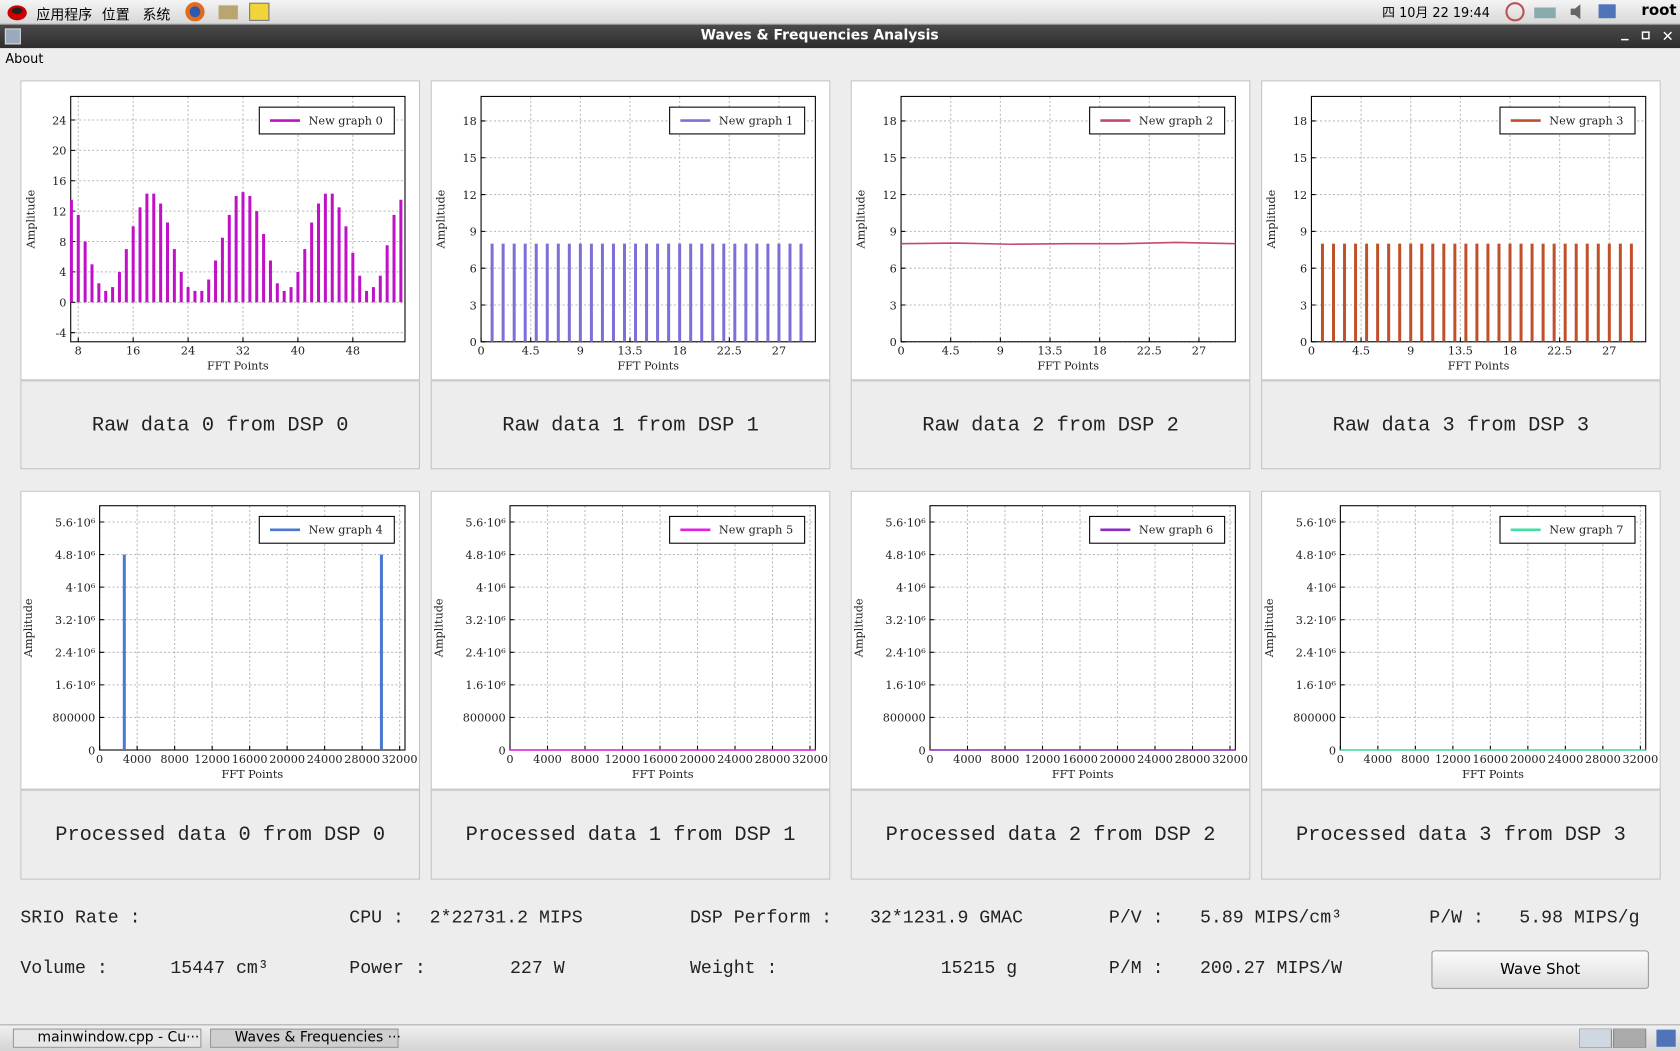  Describe the element at coordinates (325, 759) in the screenshot. I see `x-tick-label: 24000` at that location.